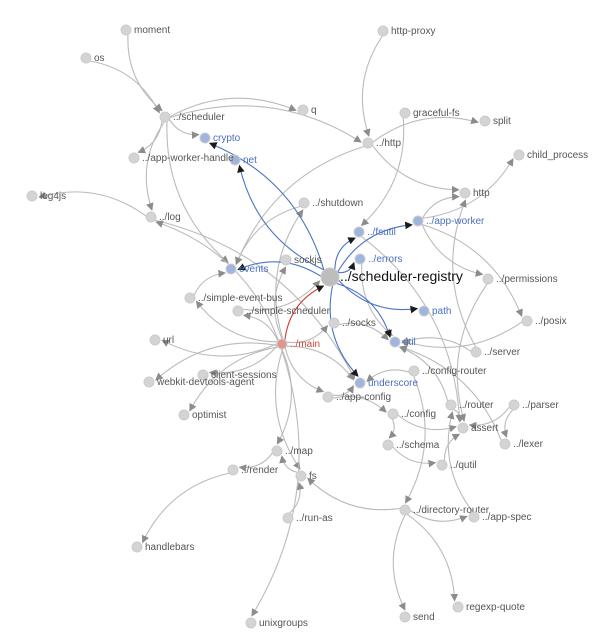 This screenshot has width=600, height=639. Describe the element at coordinates (163, 217) in the screenshot. I see `node-log: ../log` at that location.